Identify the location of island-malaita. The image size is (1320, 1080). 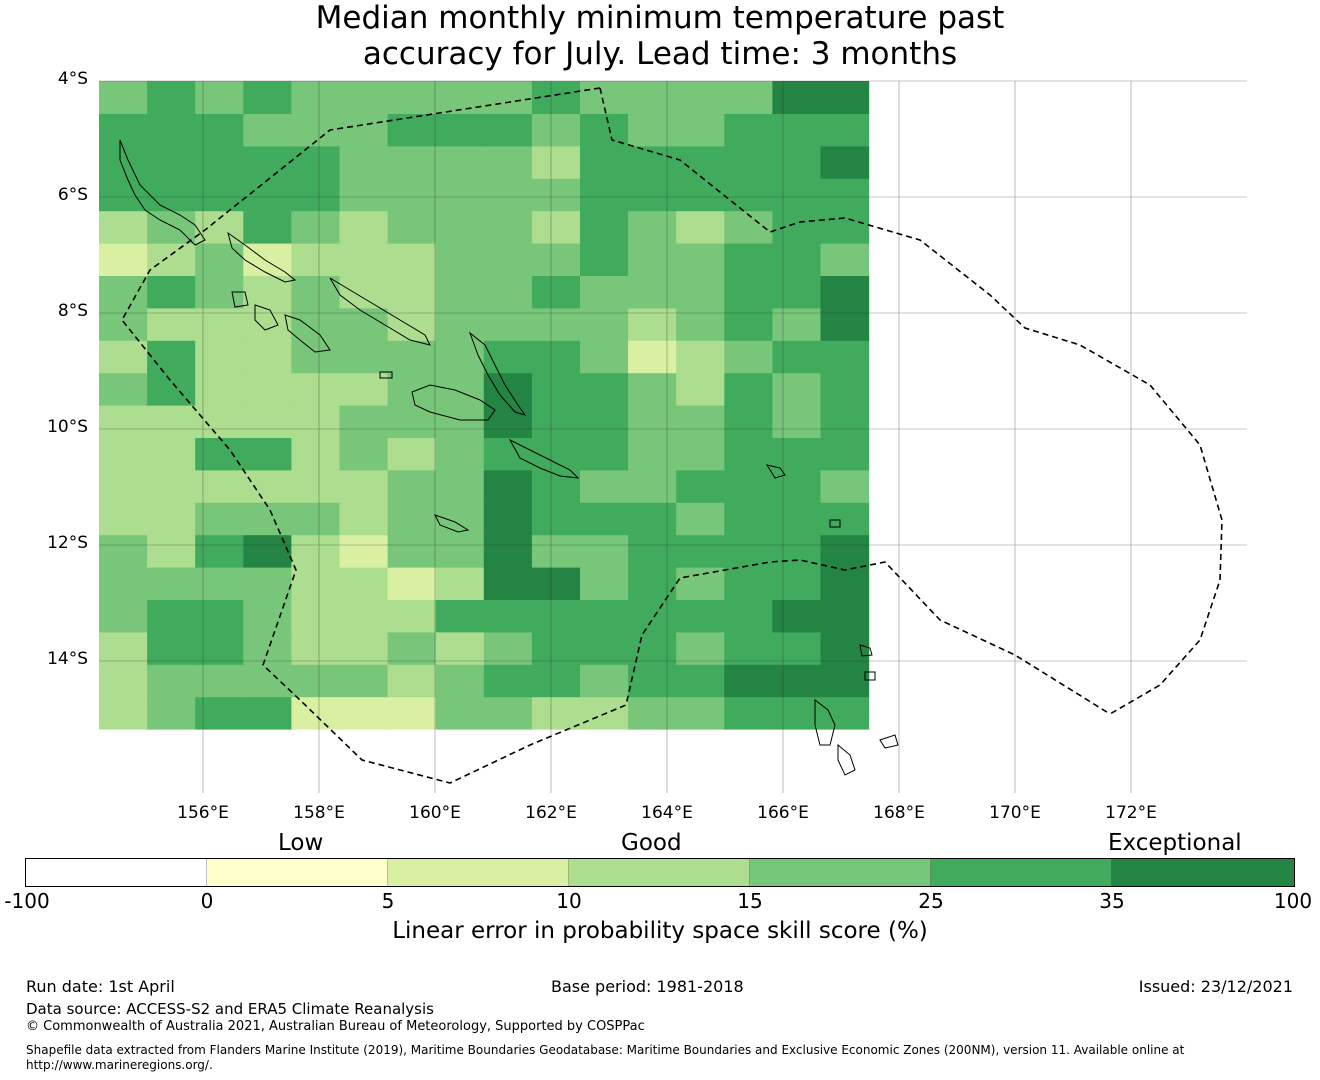
(497, 373).